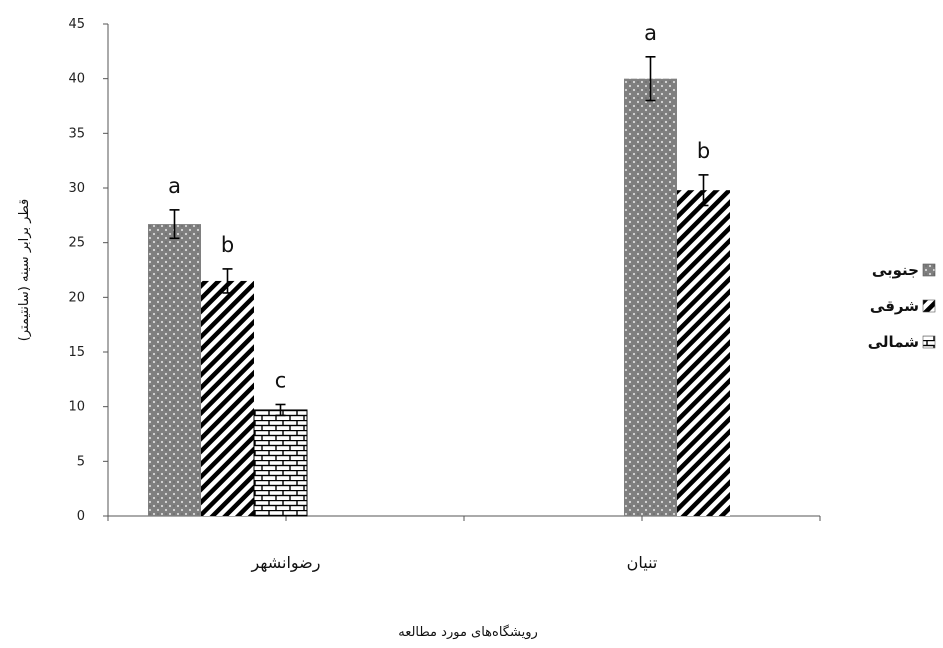 Image resolution: width=943 pixels, height=648 pixels. What do you see at coordinates (76, 188) in the screenshot?
I see `y-tick-label: 30` at bounding box center [76, 188].